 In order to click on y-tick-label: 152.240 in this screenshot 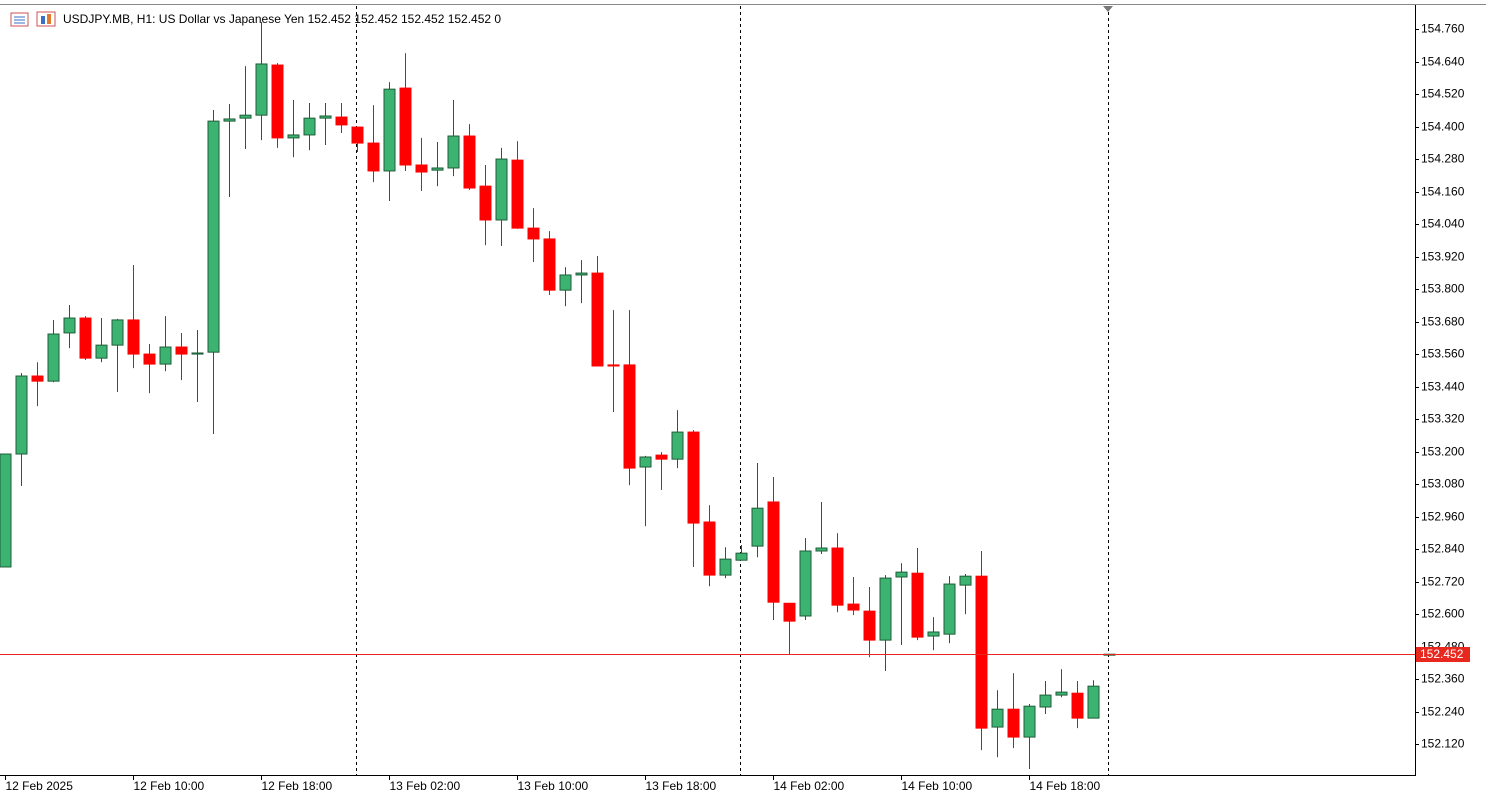, I will do `click(1443, 712)`.